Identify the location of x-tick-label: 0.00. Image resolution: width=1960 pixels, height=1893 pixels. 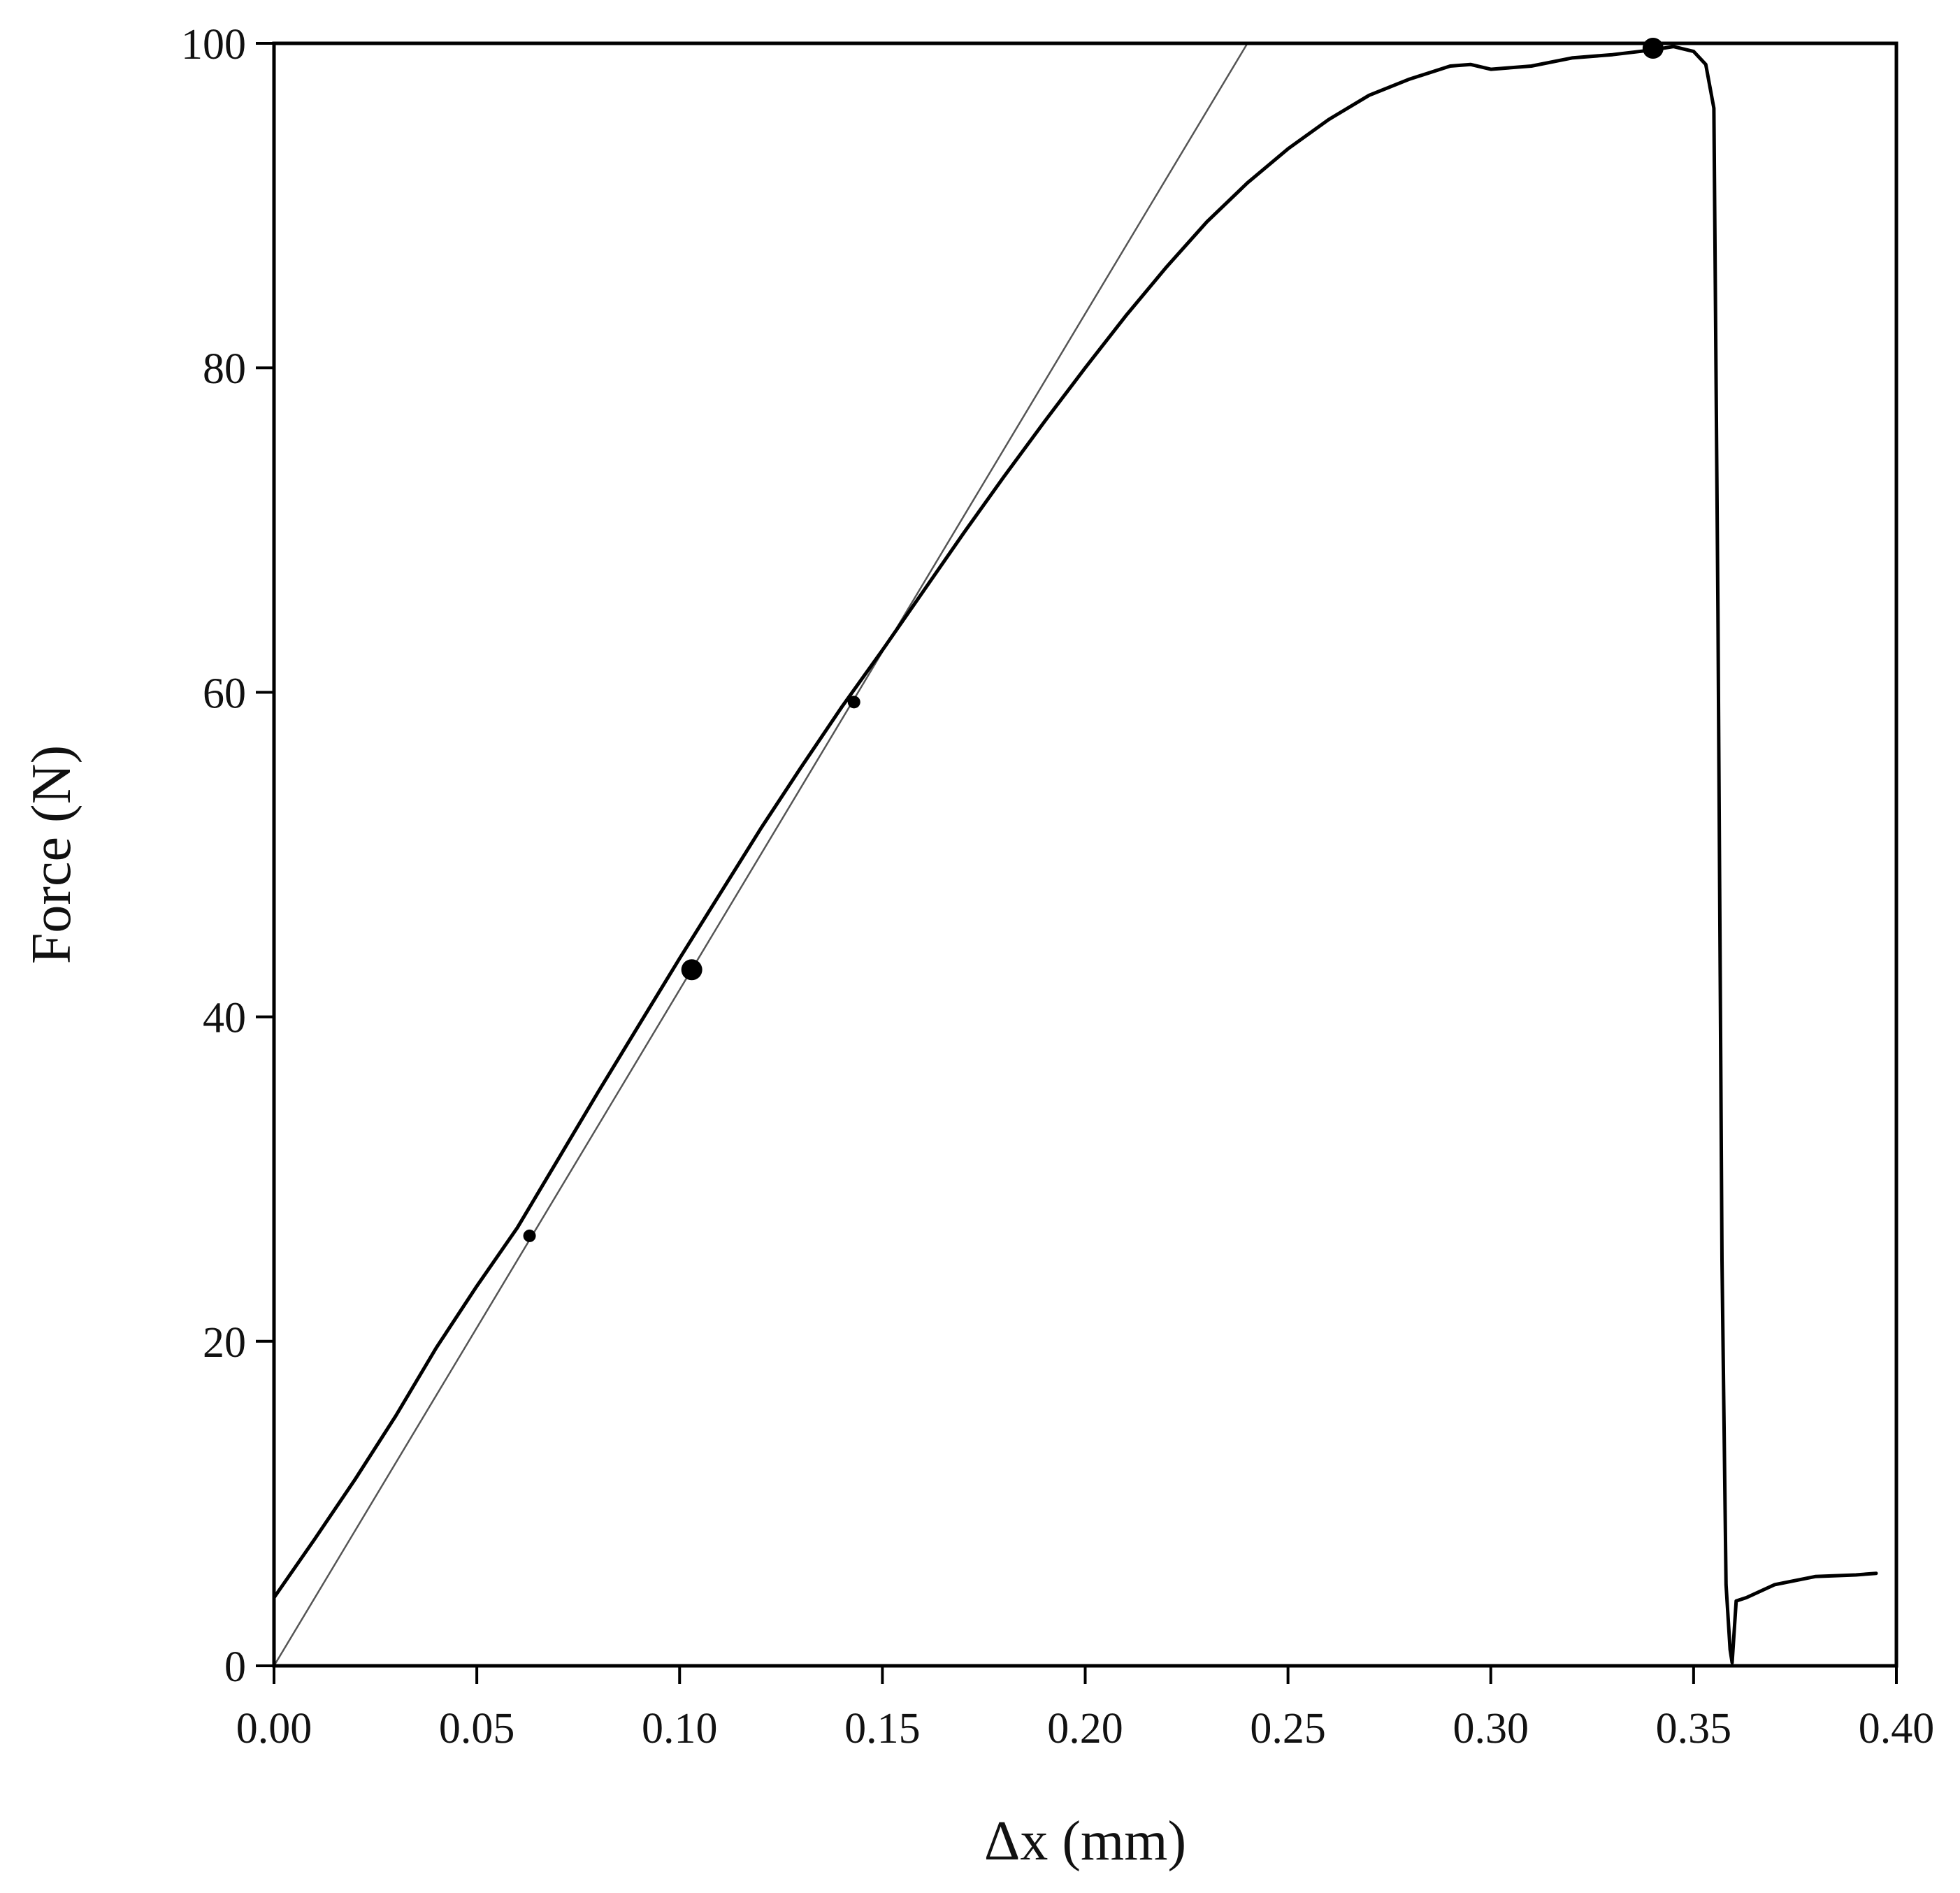
(274, 1728).